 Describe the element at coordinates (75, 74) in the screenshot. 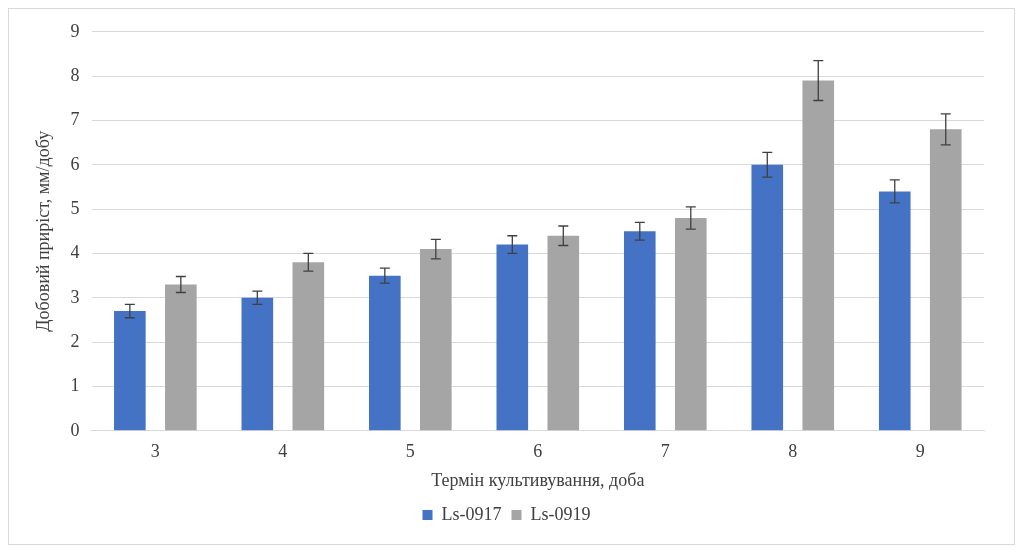

I see `y-tick-label: 8` at that location.